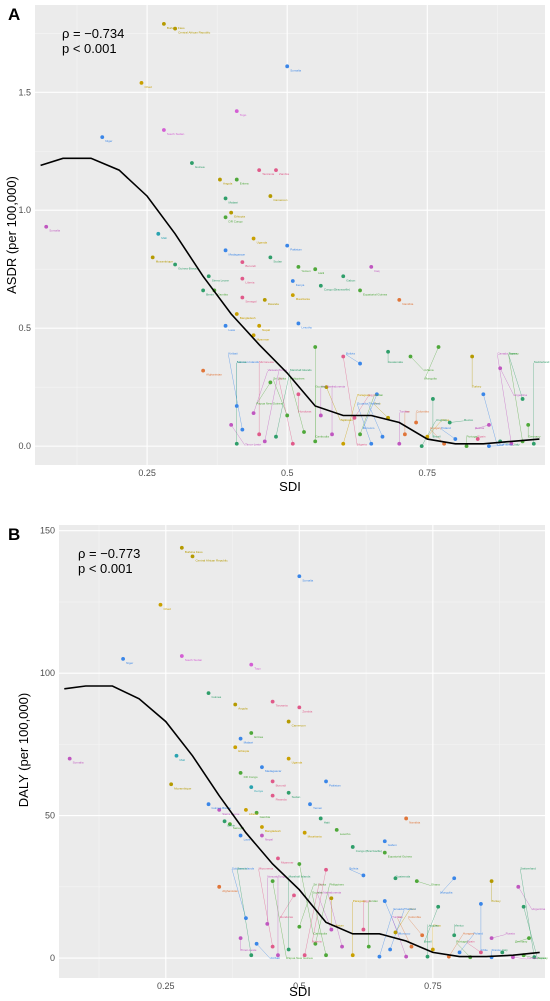 Image resolution: width=550 pixels, height=1001 pixels. Describe the element at coordinates (511, 934) in the screenshot. I see `country-label: Russia` at that location.